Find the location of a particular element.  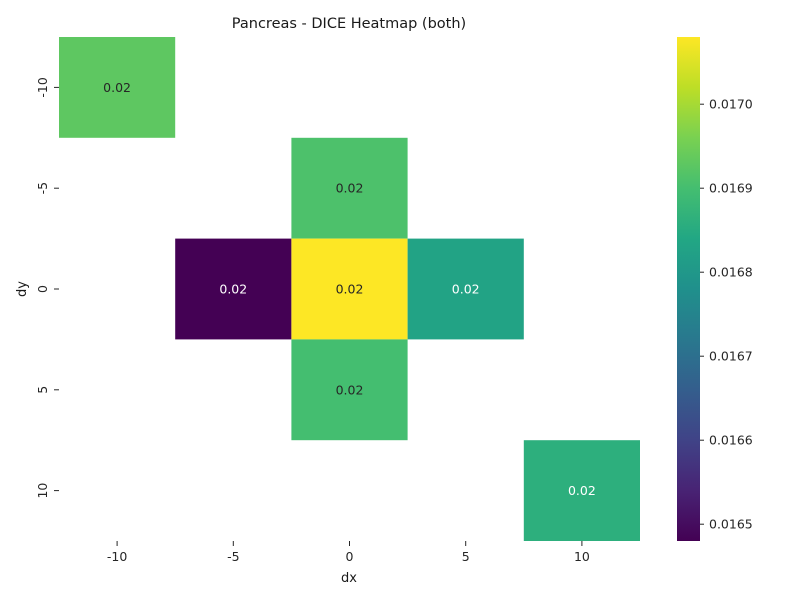

y-axis: -10 -5 0 5 10 is located at coordinates (47, 288).